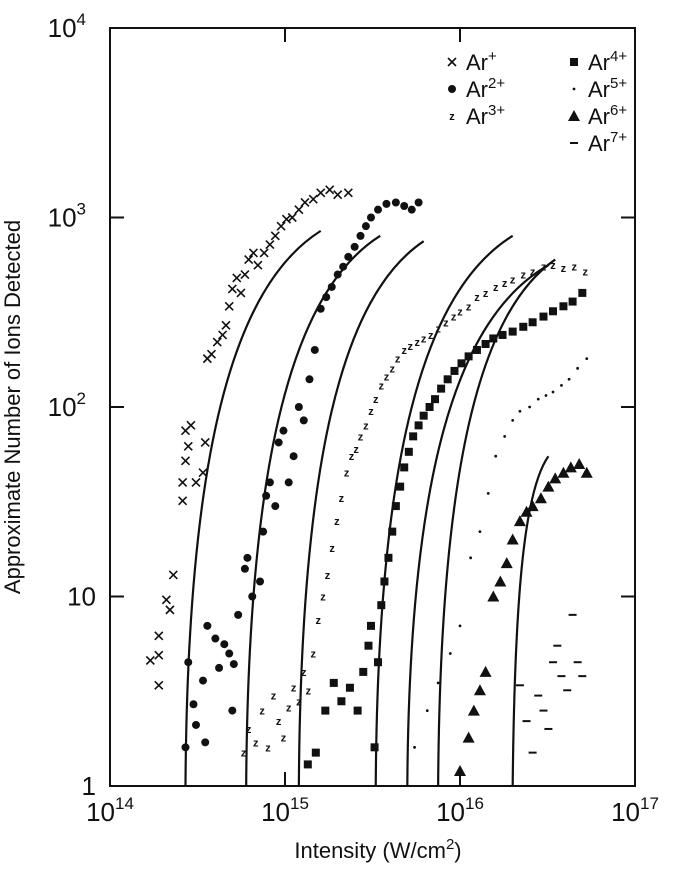 Image resolution: width=685 pixels, height=873 pixels. I want to click on y-tick-label: 10, so click(81, 597).